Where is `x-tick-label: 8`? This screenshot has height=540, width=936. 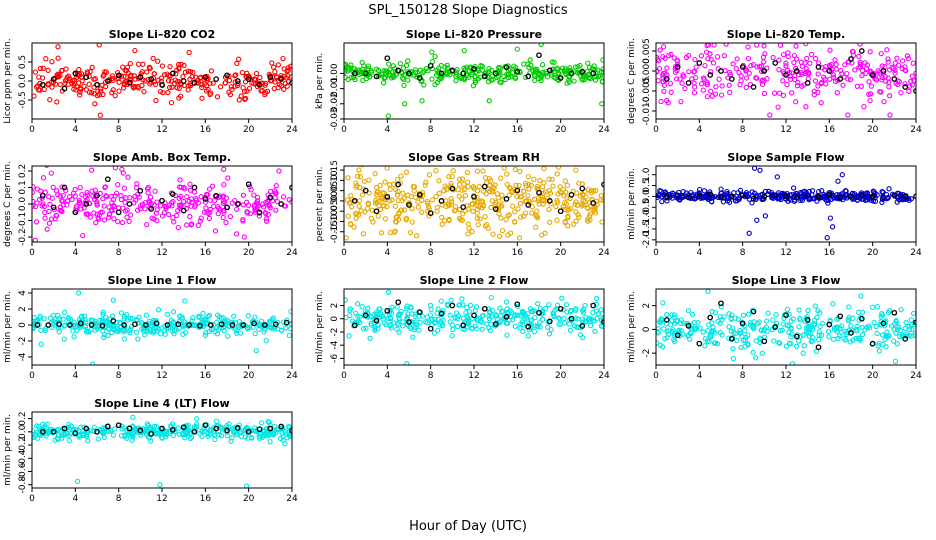
x-tick-label: 8 is located at coordinates (431, 376).